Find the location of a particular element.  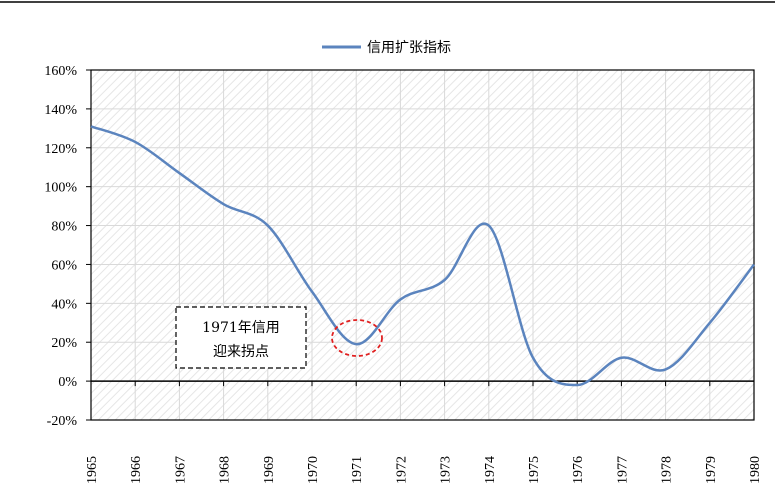

data-point-1973 is located at coordinates (445, 280).